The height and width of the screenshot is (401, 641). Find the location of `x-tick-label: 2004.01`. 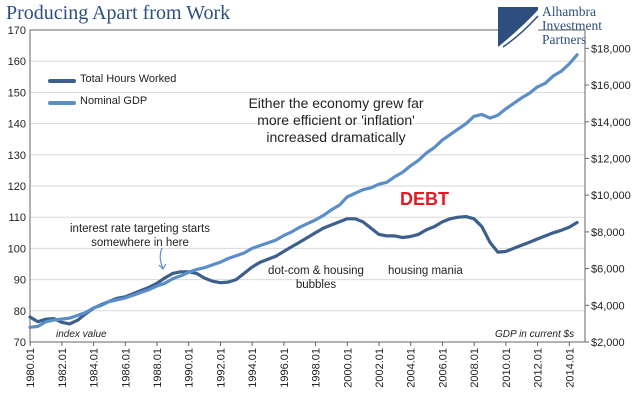

x-tick-label: 2004.01 is located at coordinates (412, 368).